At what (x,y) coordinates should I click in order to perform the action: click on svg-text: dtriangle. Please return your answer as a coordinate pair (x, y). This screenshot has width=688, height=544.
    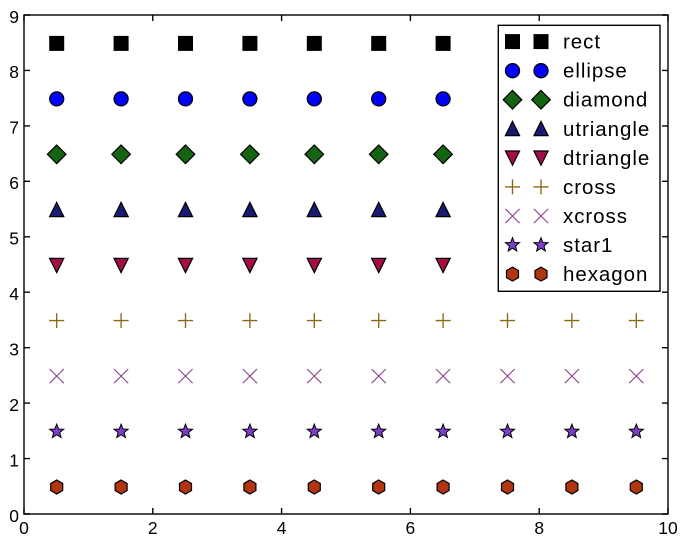
    Looking at the image, I should click on (606, 158).